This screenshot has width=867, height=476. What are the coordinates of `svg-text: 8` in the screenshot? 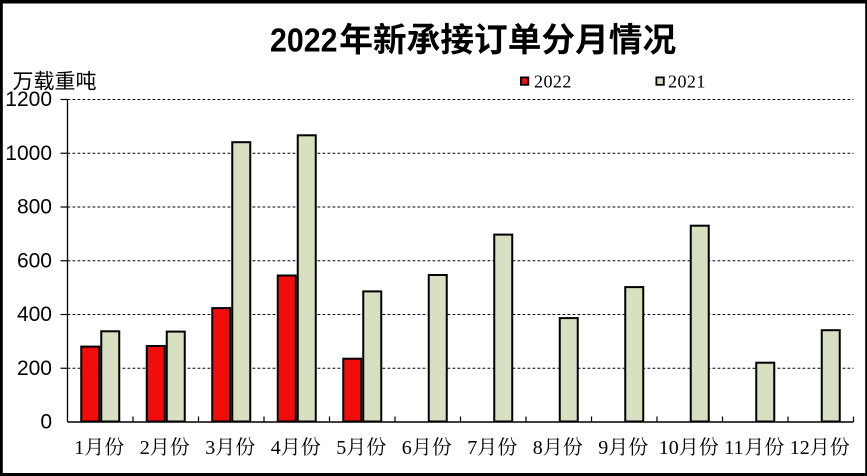 It's located at (538, 448).